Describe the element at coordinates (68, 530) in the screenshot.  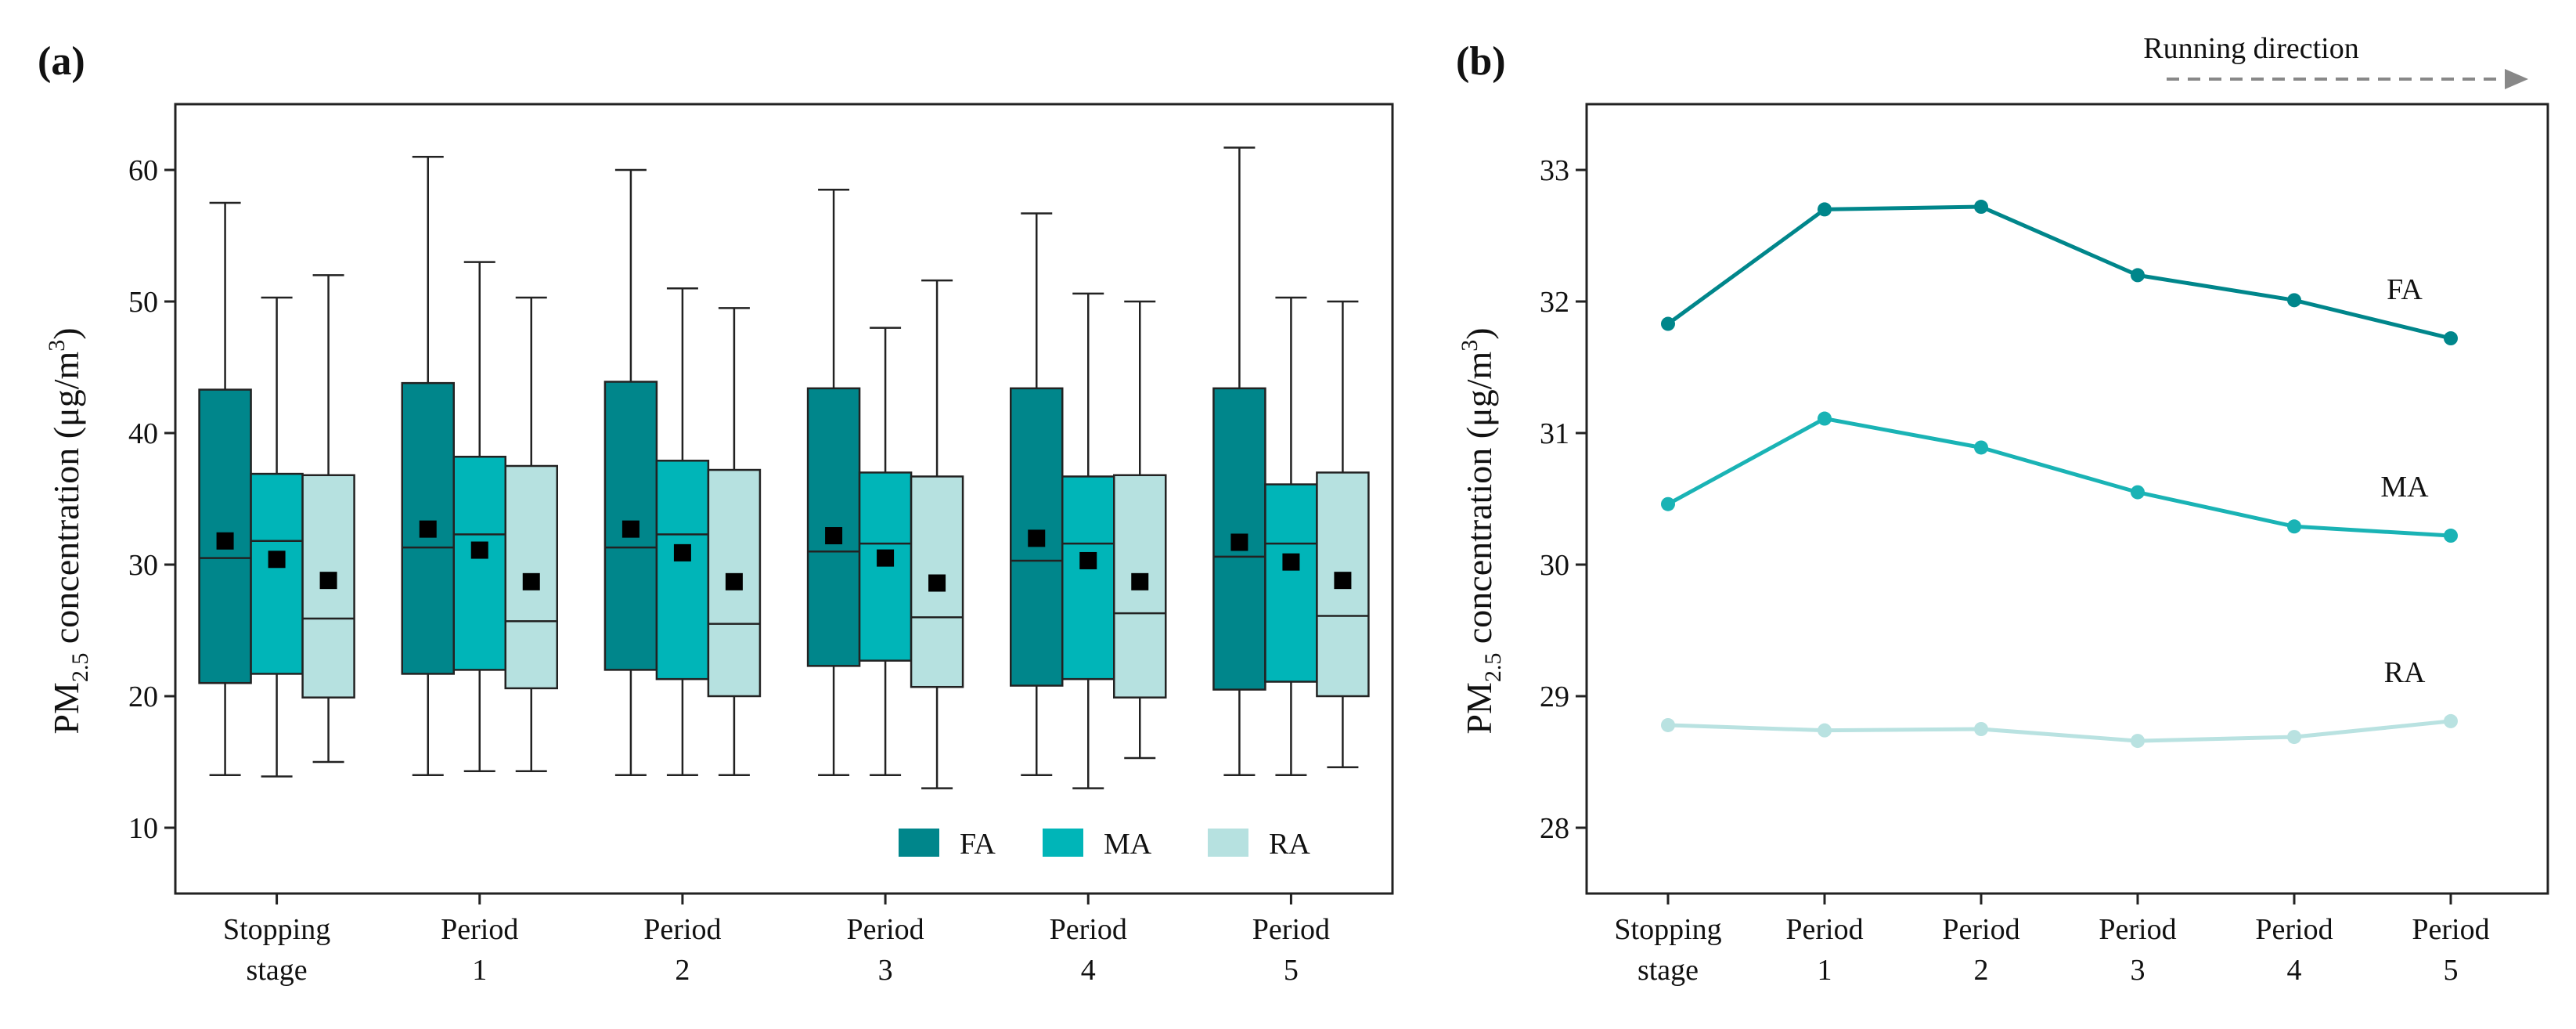
I see `panel-a-y-axis-label: PM2.5 concentration (μg/m3)` at that location.